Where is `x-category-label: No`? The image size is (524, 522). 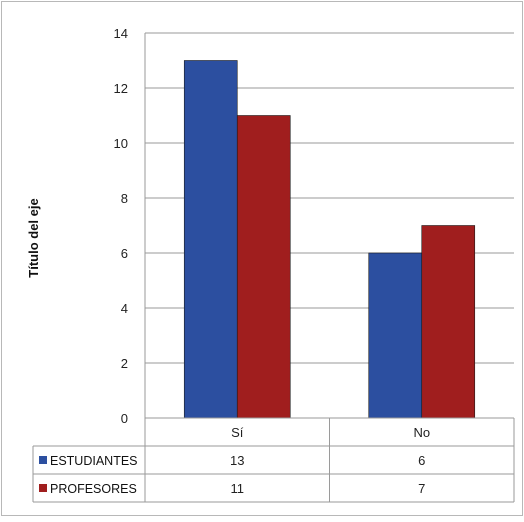 x-category-label: No is located at coordinates (421, 432).